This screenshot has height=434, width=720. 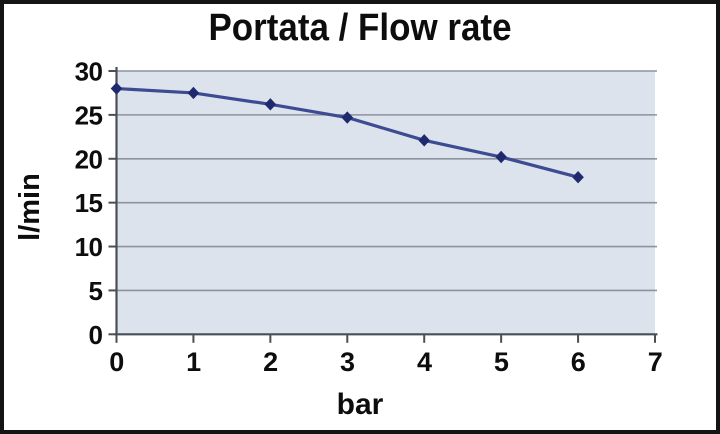 I want to click on x-tick-label: 1, so click(x=193, y=362).